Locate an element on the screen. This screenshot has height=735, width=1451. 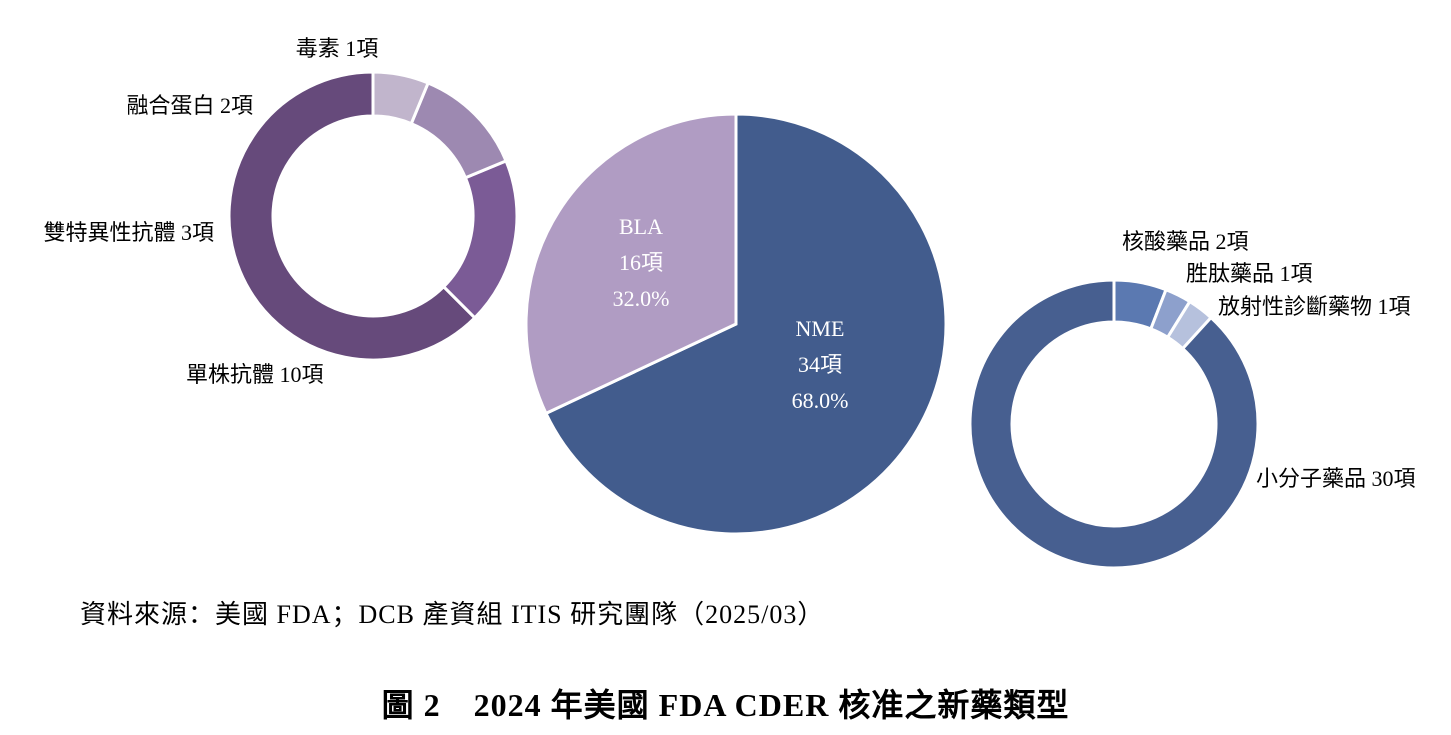
label-toxin: 毒素 1項 is located at coordinates (337, 48).